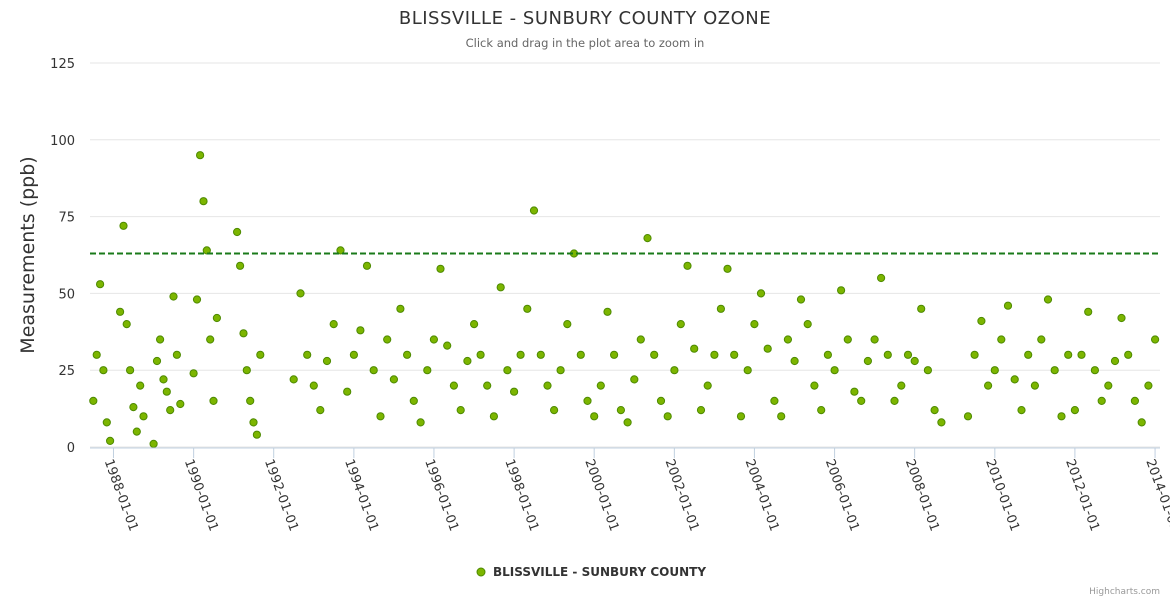 Image resolution: width=1170 pixels, height=600 pixels. What do you see at coordinates (1124, 592) in the screenshot?
I see `credits-link: Highcharts.com` at bounding box center [1124, 592].